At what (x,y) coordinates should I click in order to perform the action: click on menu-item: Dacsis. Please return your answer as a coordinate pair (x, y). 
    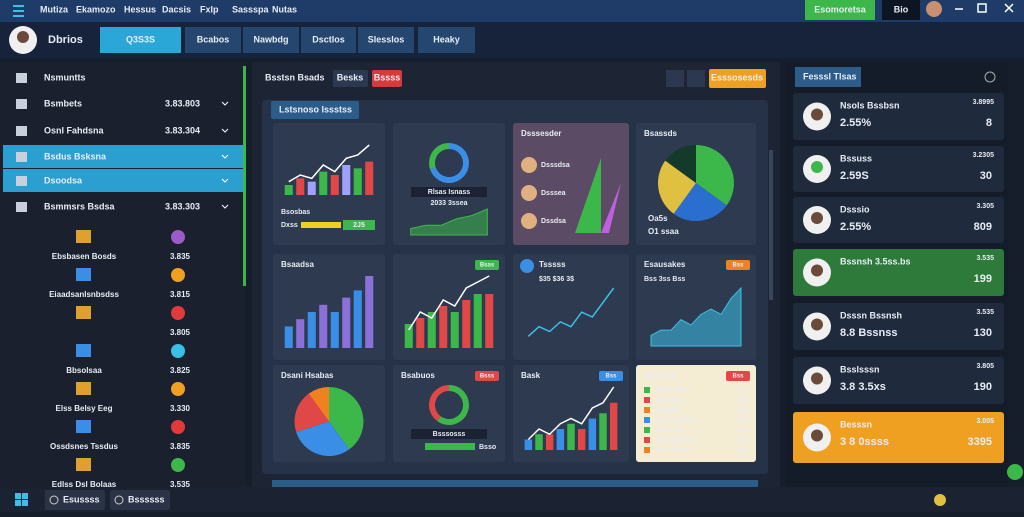
    Looking at the image, I should click on (176, 9).